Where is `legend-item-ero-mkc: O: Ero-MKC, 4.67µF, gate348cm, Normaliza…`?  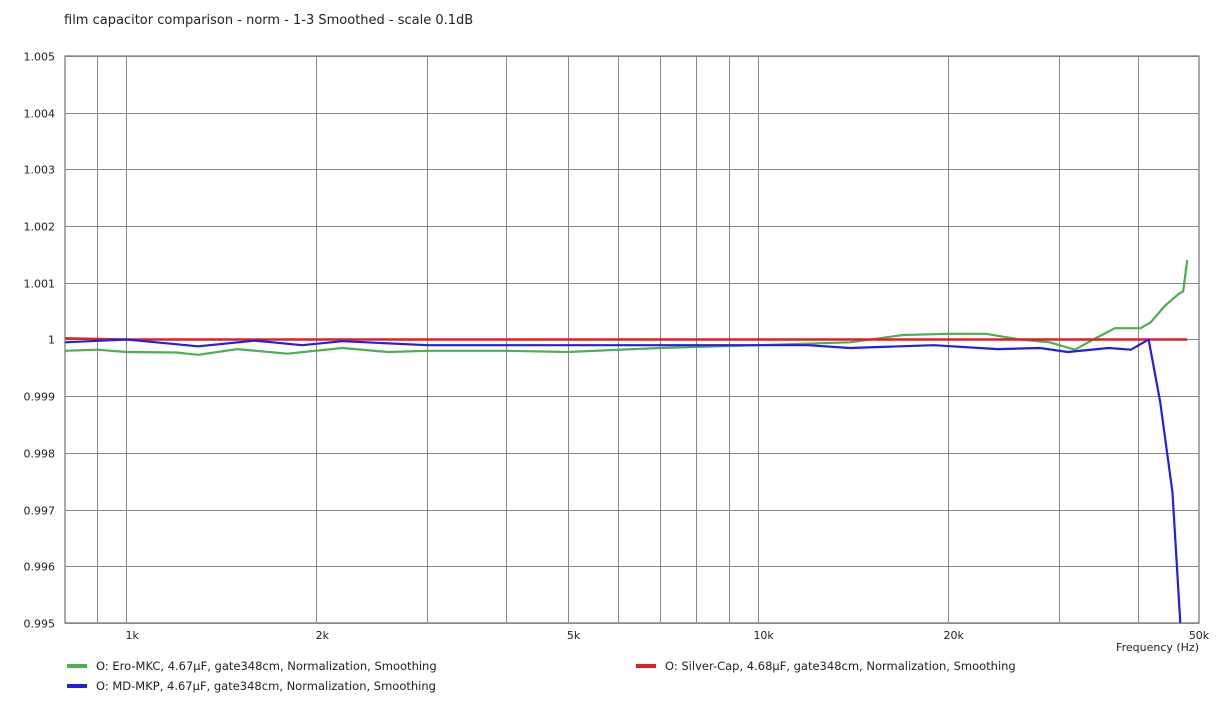
legend-item-ero-mkc: O: Ero-MKC, 4.67µF, gate348cm, Normaliza… is located at coordinates (252, 666).